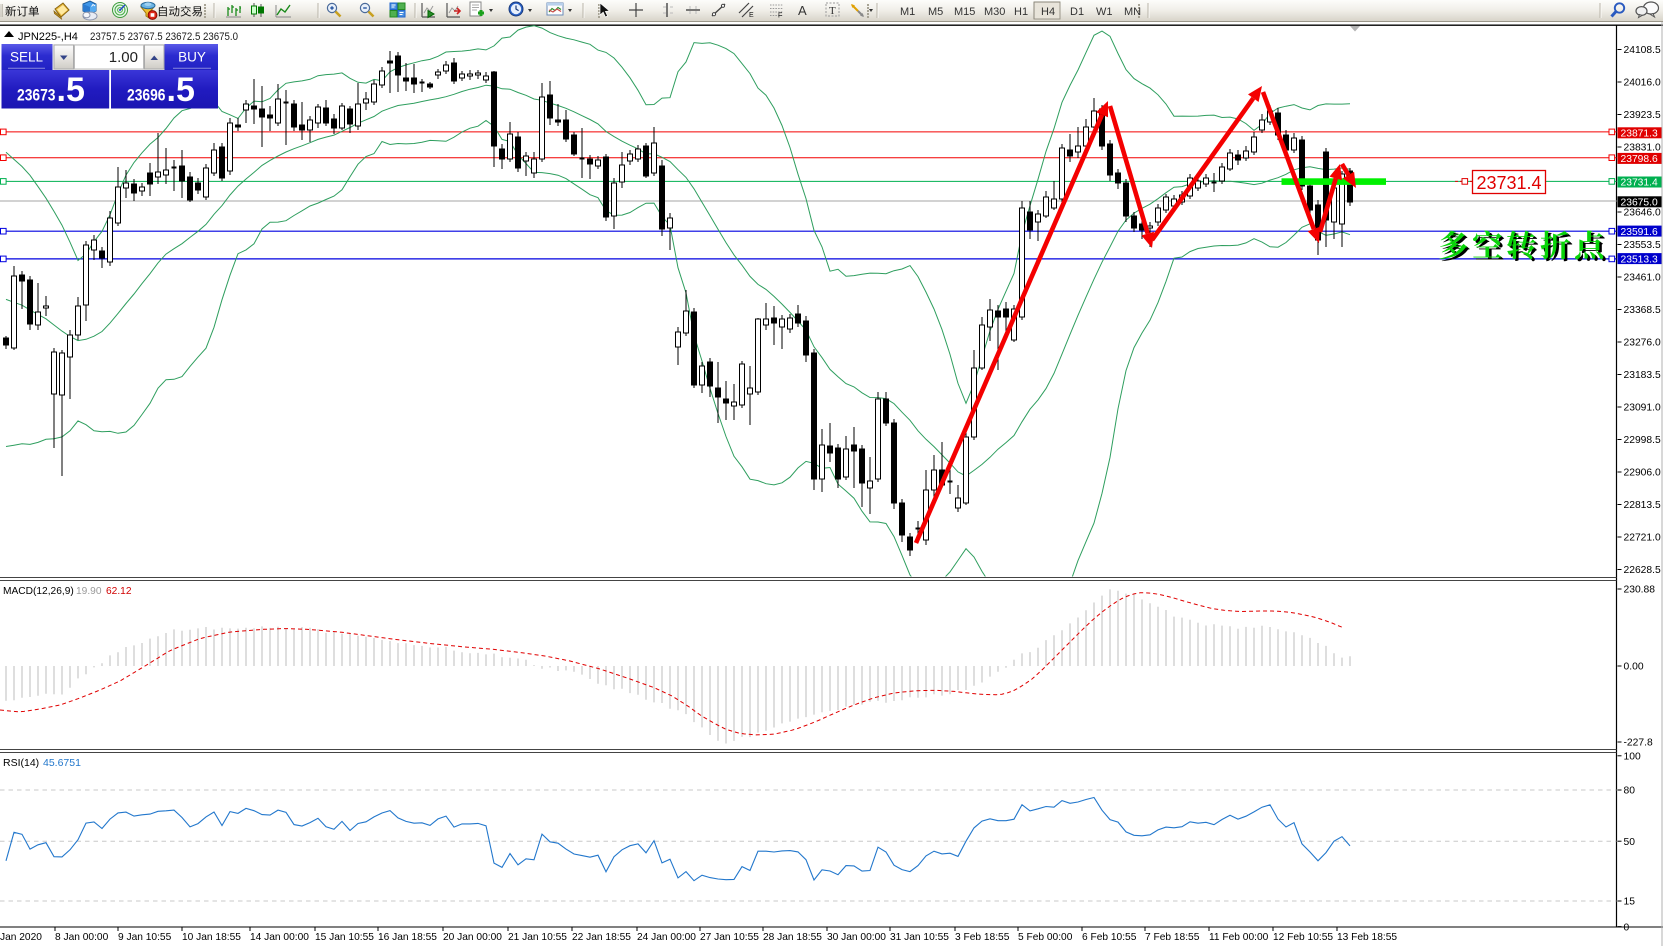 The image size is (1663, 946). Describe the element at coordinates (82, 937) in the screenshot. I see `svg-text: 8 Jan 00:00` at that location.